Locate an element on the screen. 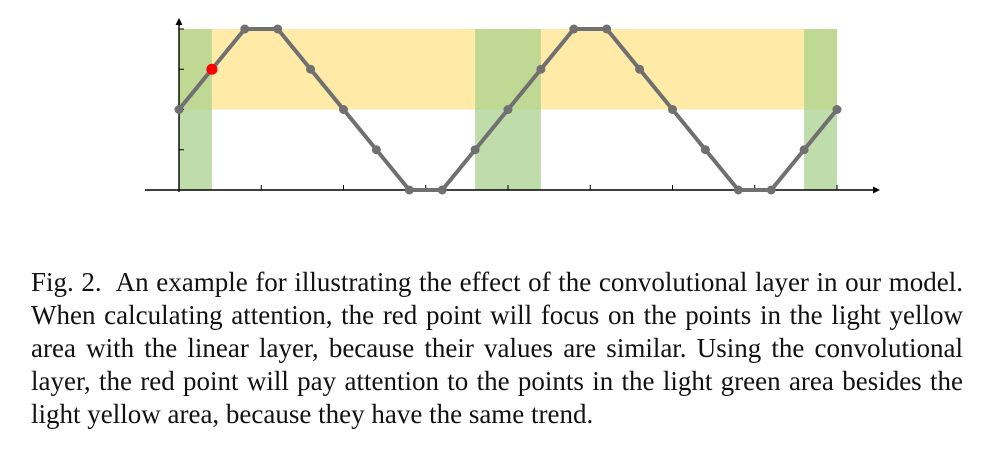  y-axis-arrow is located at coordinates (179, 21).